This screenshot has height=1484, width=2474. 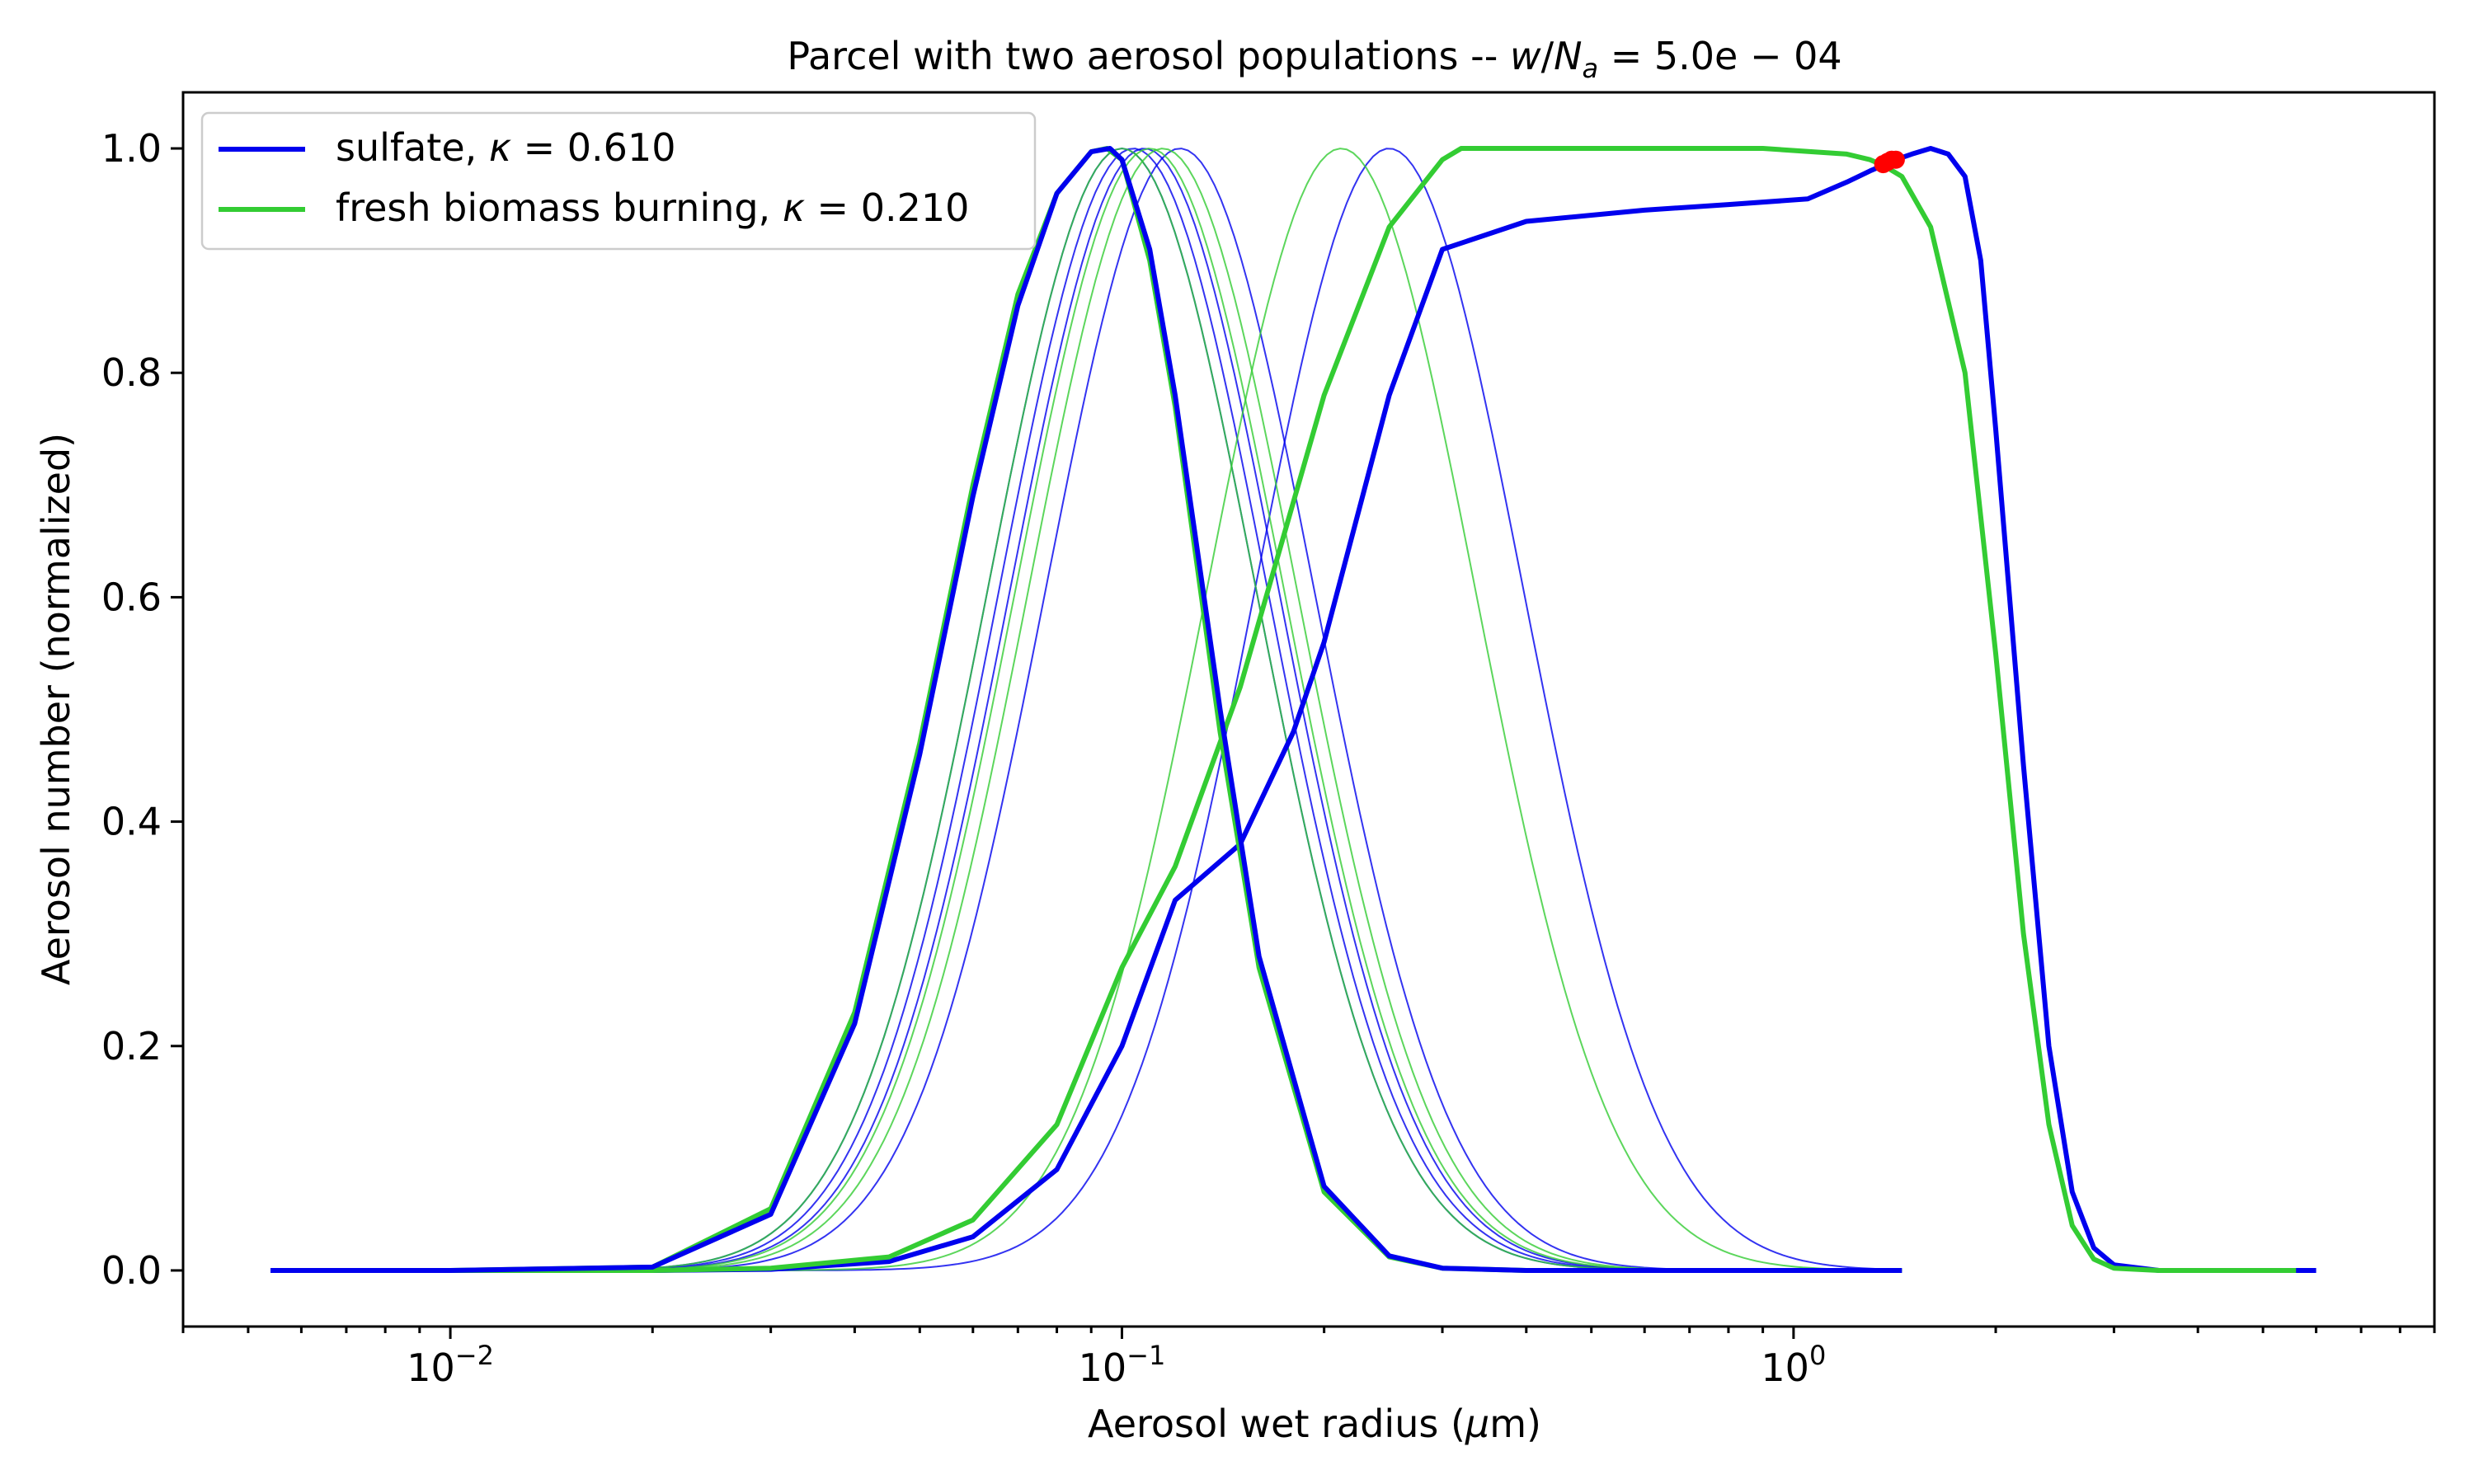 I want to click on y-tick-label: 0.0, so click(x=131, y=1270).